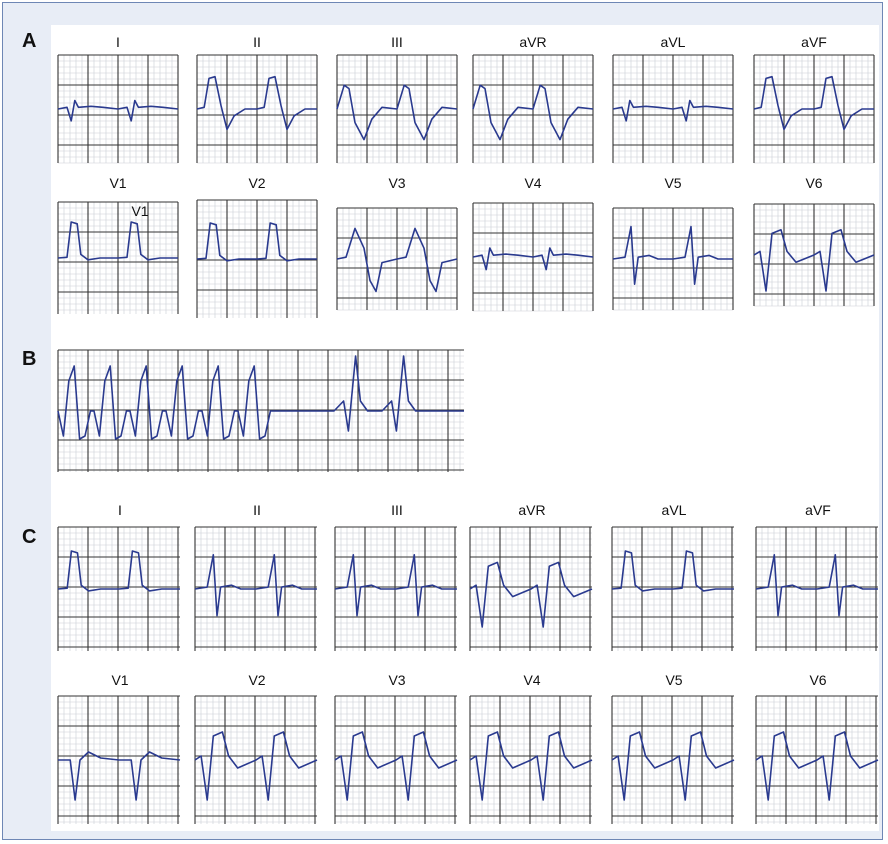 Image resolution: width=888 pixels, height=844 pixels. What do you see at coordinates (118, 571) in the screenshot?
I see `lead-c-i-trace` at bounding box center [118, 571].